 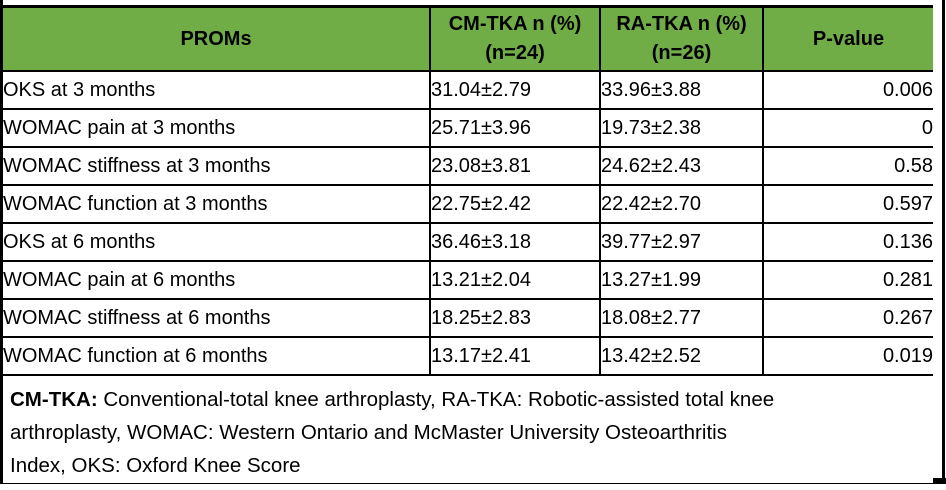 What do you see at coordinates (847, 128) in the screenshot?
I see `p-value: 0` at bounding box center [847, 128].